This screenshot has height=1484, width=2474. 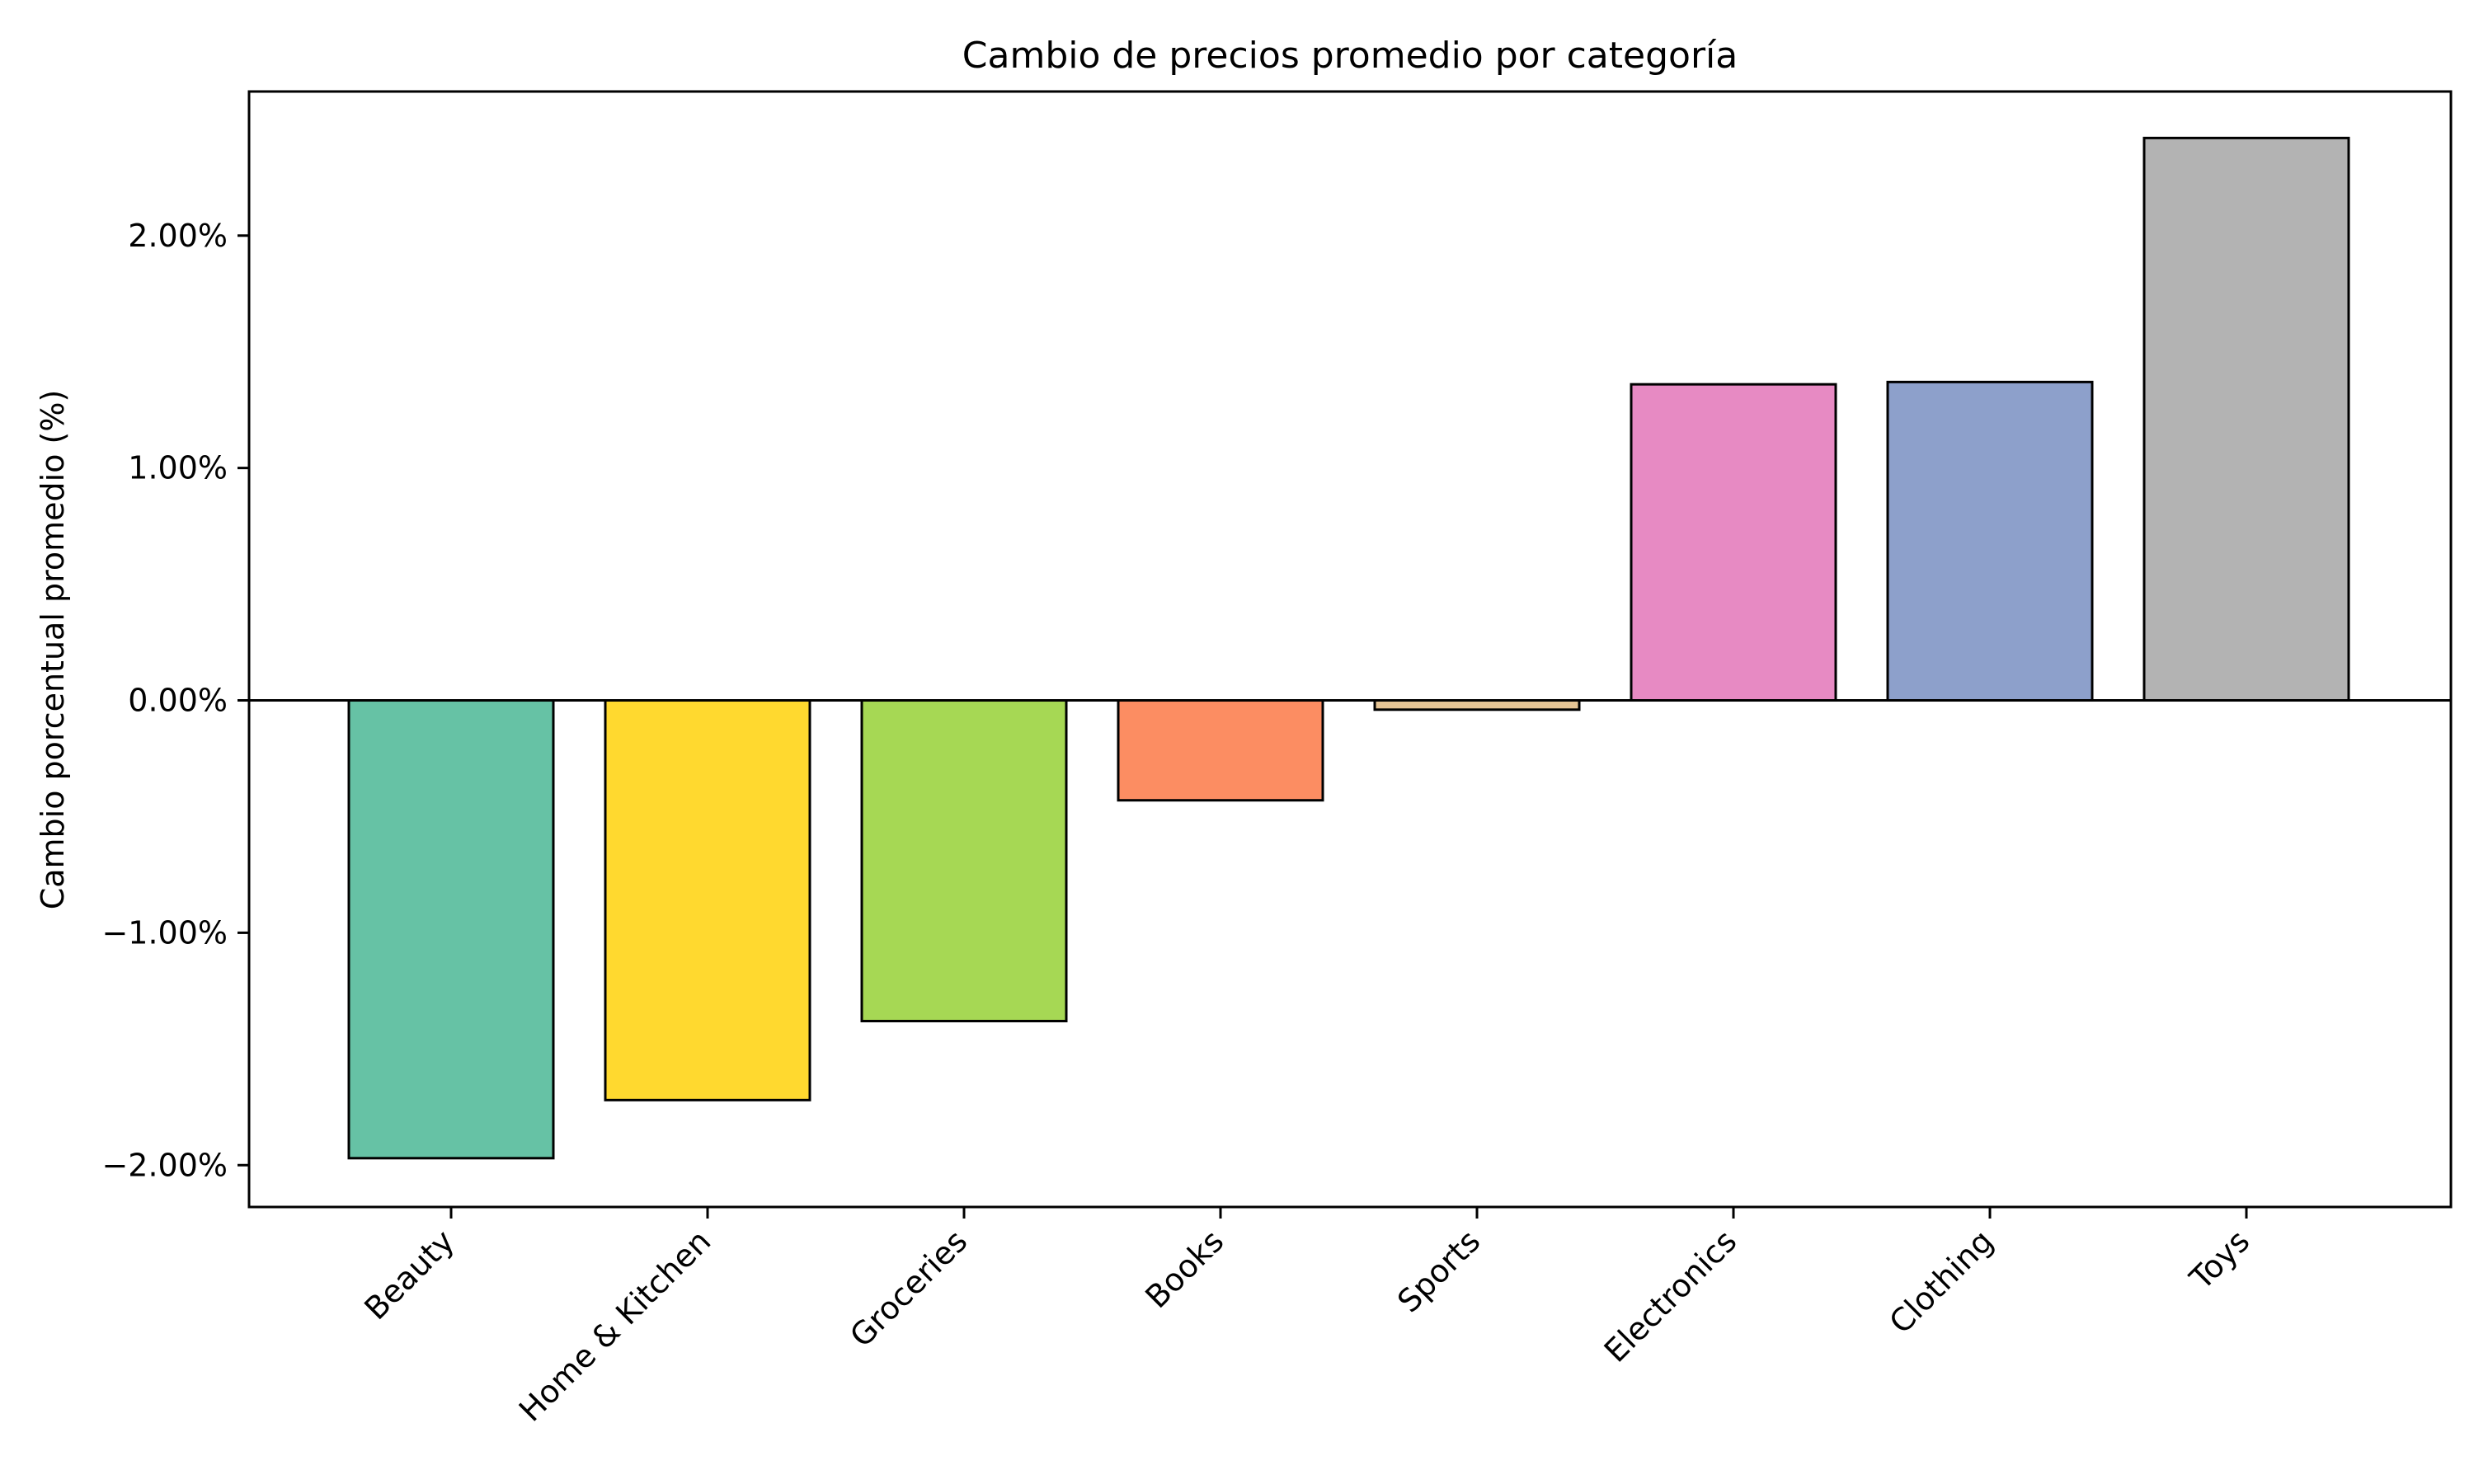 I want to click on y-tick-label: 1.00%, so click(x=178, y=468).